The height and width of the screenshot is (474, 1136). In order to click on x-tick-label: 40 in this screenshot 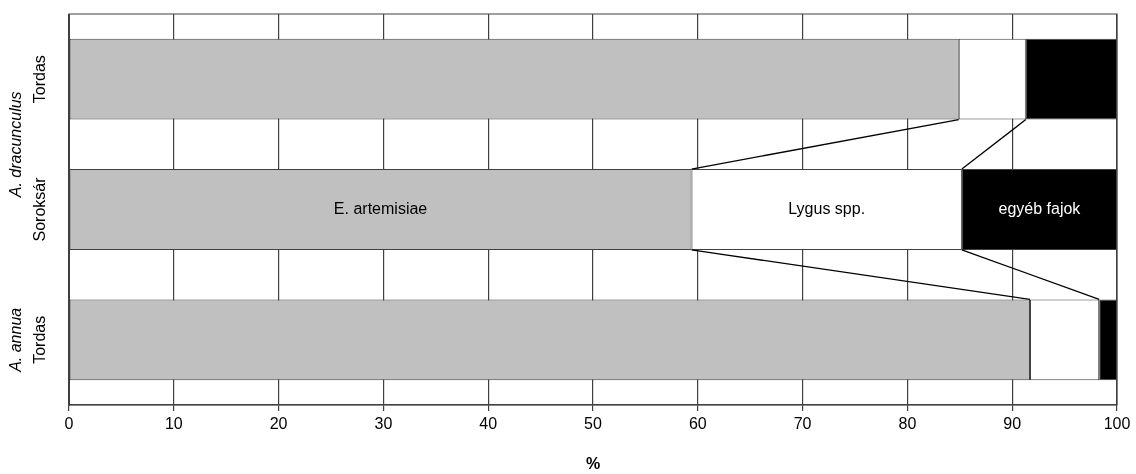, I will do `click(488, 424)`.